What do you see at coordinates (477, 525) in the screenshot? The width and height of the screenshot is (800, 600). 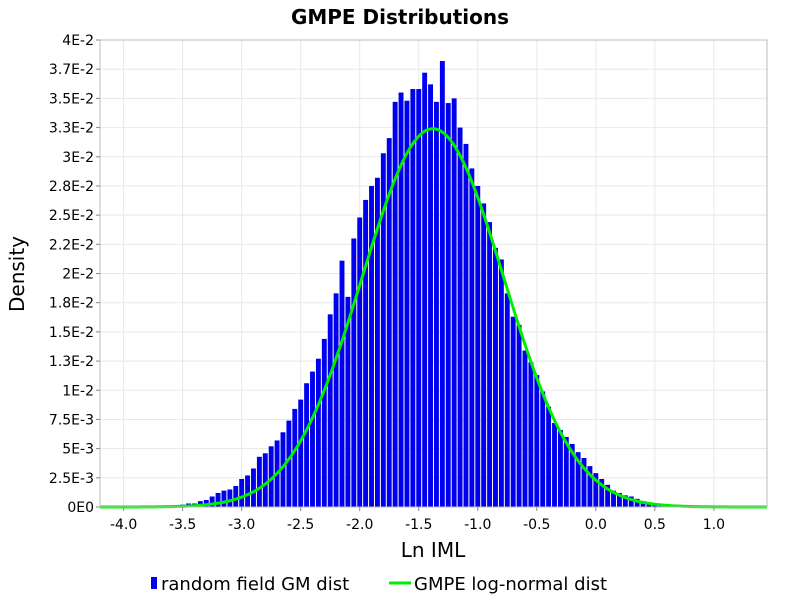 I see `x-tick-label: -1.0` at bounding box center [477, 525].